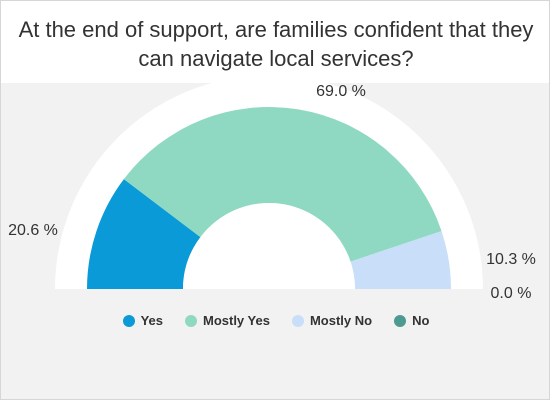  I want to click on value-label-mostly-yes: 69.0 %, so click(341, 91).